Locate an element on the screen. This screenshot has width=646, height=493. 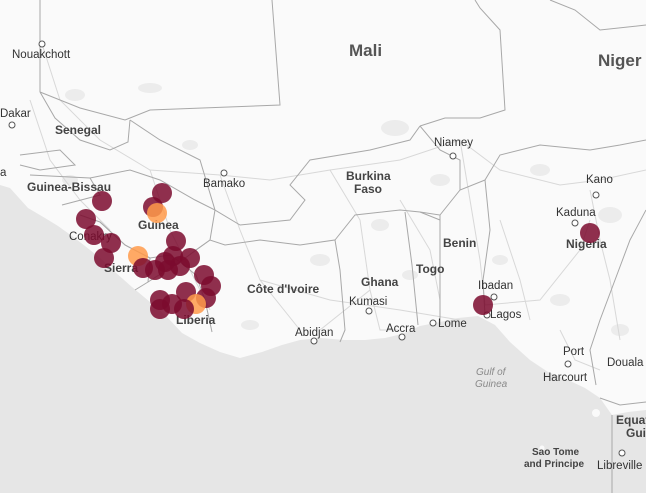
label-sao-tome: Sao Tome is located at coordinates (555, 452).